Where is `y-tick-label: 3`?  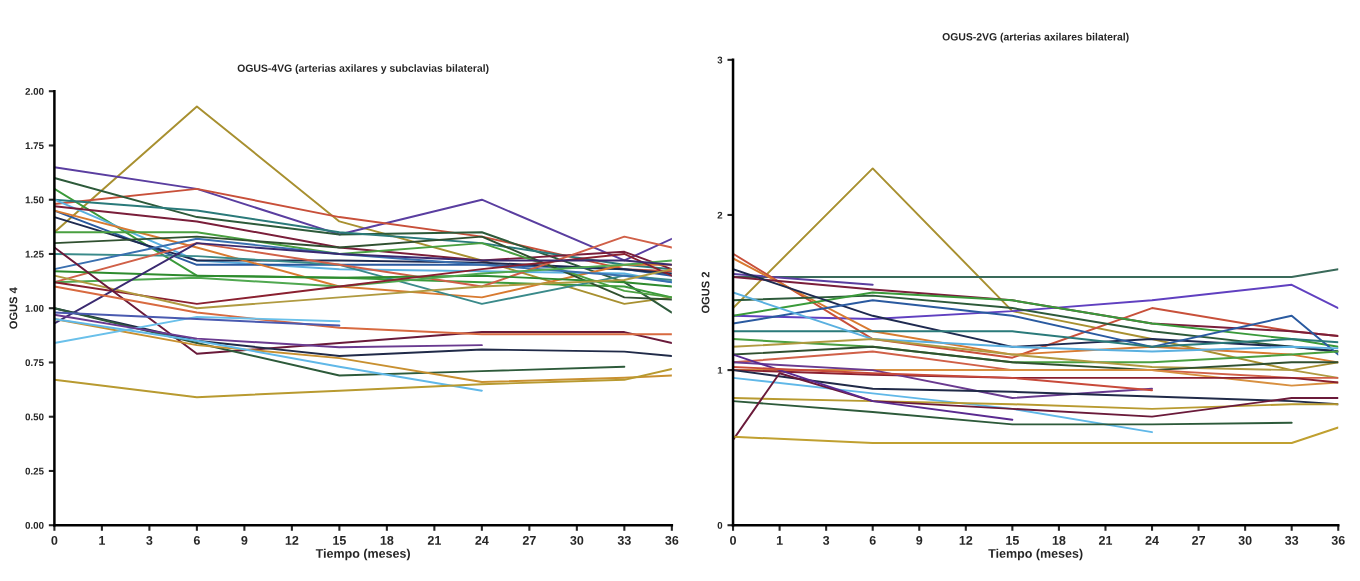 y-tick-label: 3 is located at coordinates (720, 60).